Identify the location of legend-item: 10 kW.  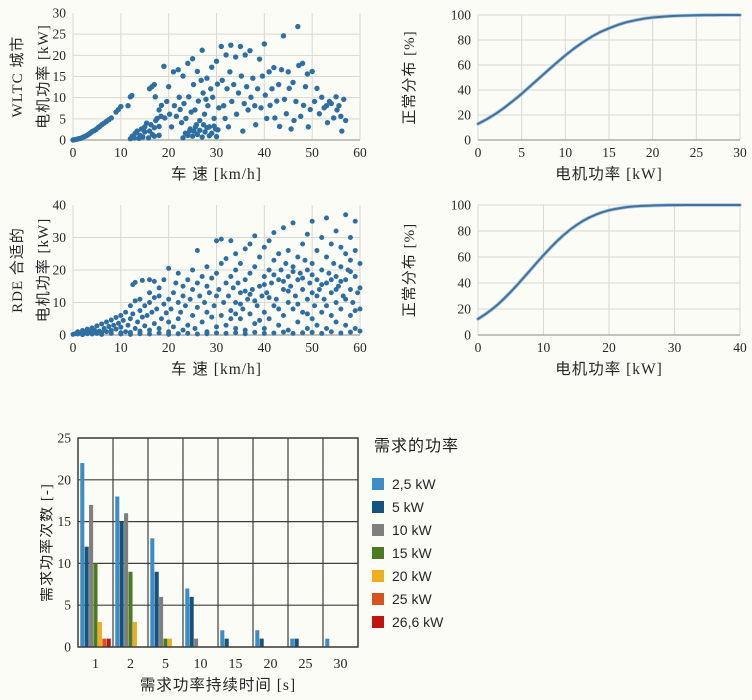
(472, 529).